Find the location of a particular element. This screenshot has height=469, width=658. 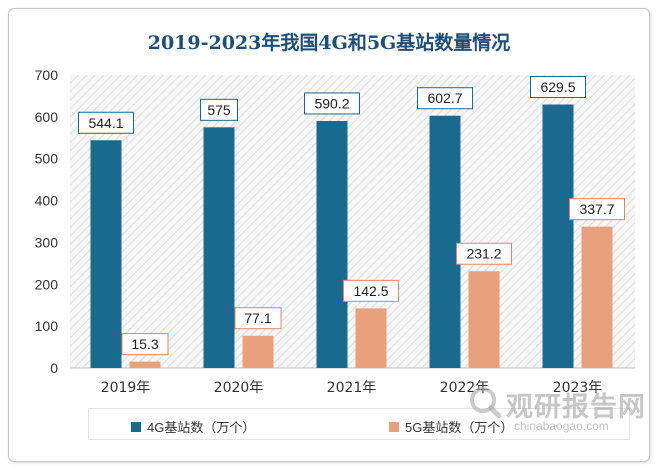

y-tick-label: 500 is located at coordinates (47, 159).